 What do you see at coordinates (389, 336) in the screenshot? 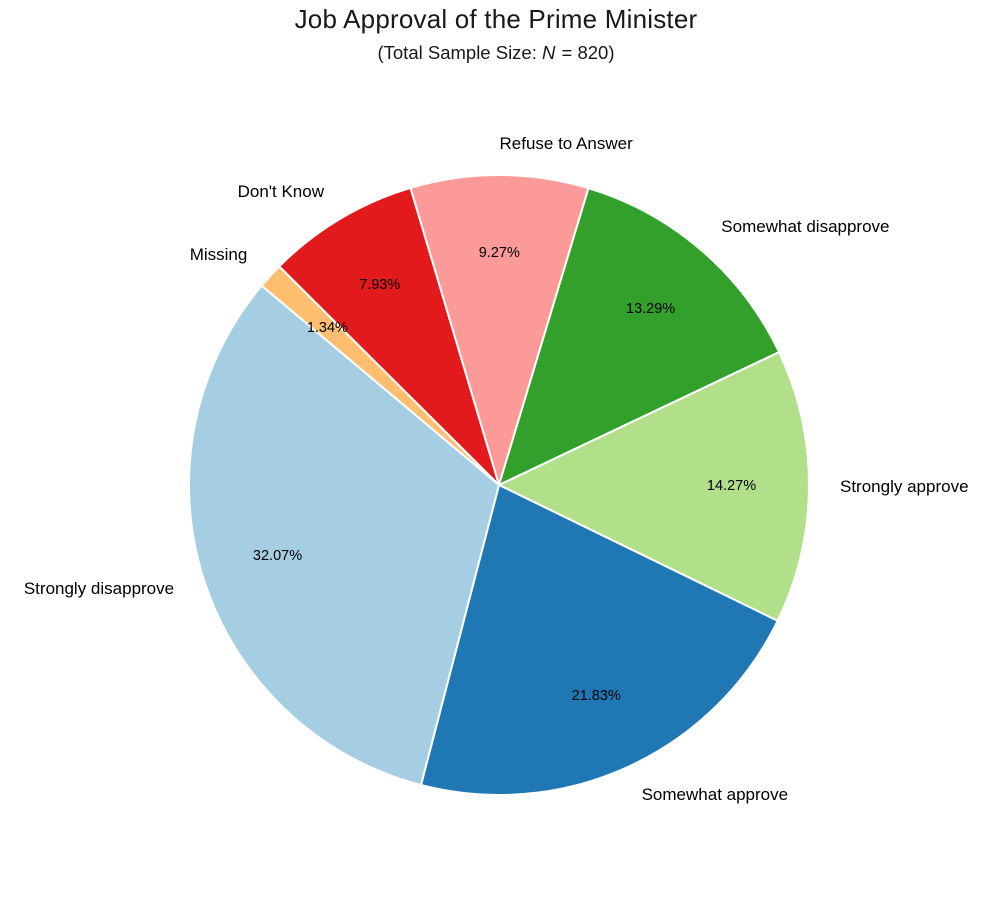
I see `pie-slice-don-t-know` at bounding box center [389, 336].